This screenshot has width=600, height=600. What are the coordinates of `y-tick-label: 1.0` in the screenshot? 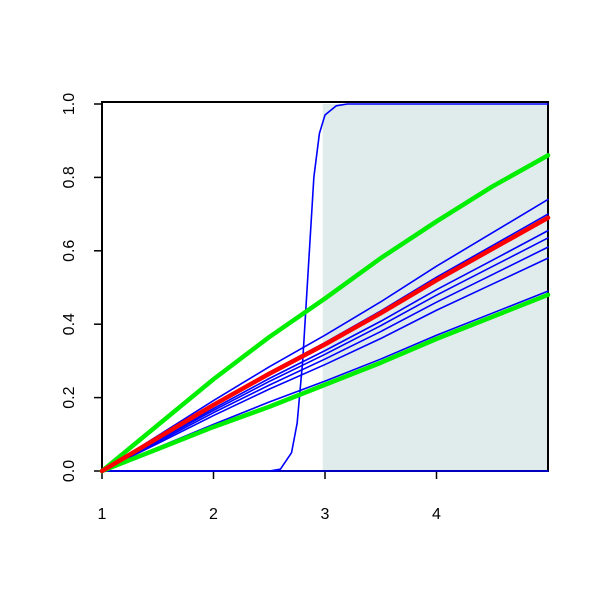 It's located at (69, 104).